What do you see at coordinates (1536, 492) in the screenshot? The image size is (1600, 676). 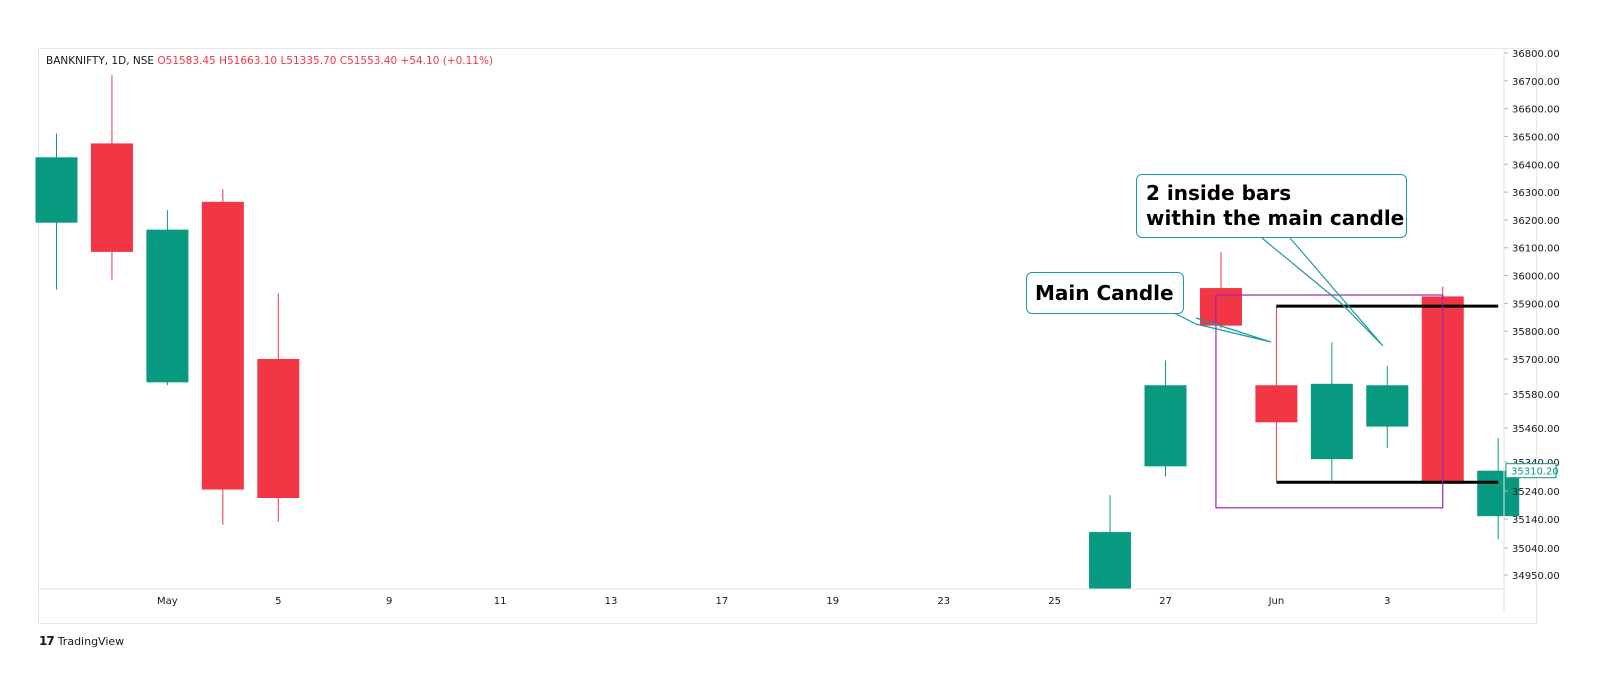 I see `price-tick-label: 35240.00` at bounding box center [1536, 492].